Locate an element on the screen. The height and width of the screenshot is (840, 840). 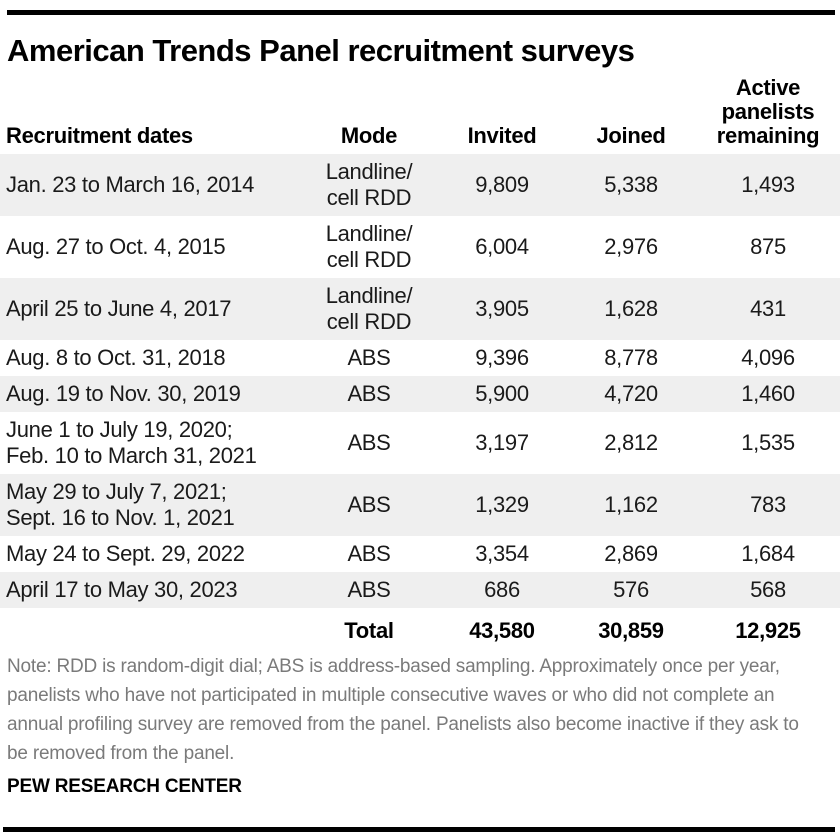
col-header-mode: Mode is located at coordinates (369, 135).